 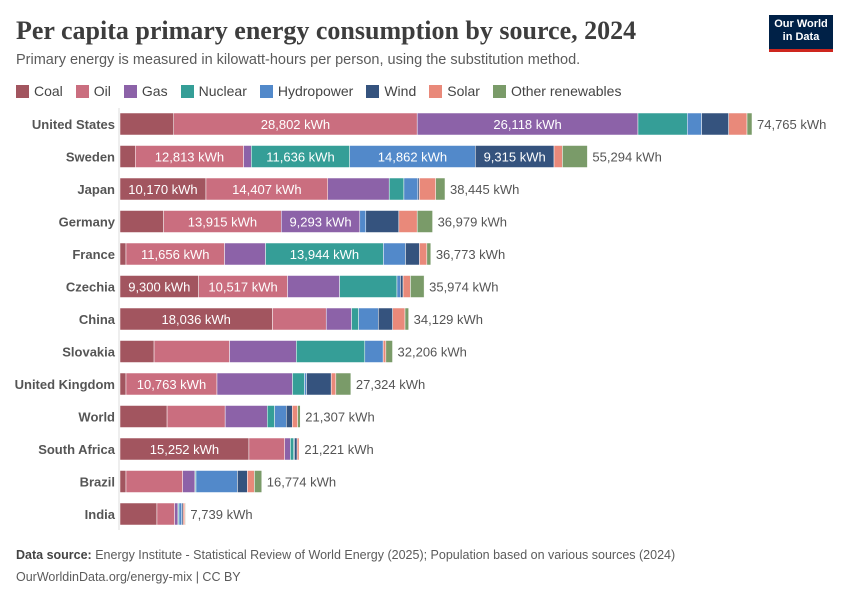 What do you see at coordinates (801, 24) in the screenshot?
I see `logo-line-1: Our World` at bounding box center [801, 24].